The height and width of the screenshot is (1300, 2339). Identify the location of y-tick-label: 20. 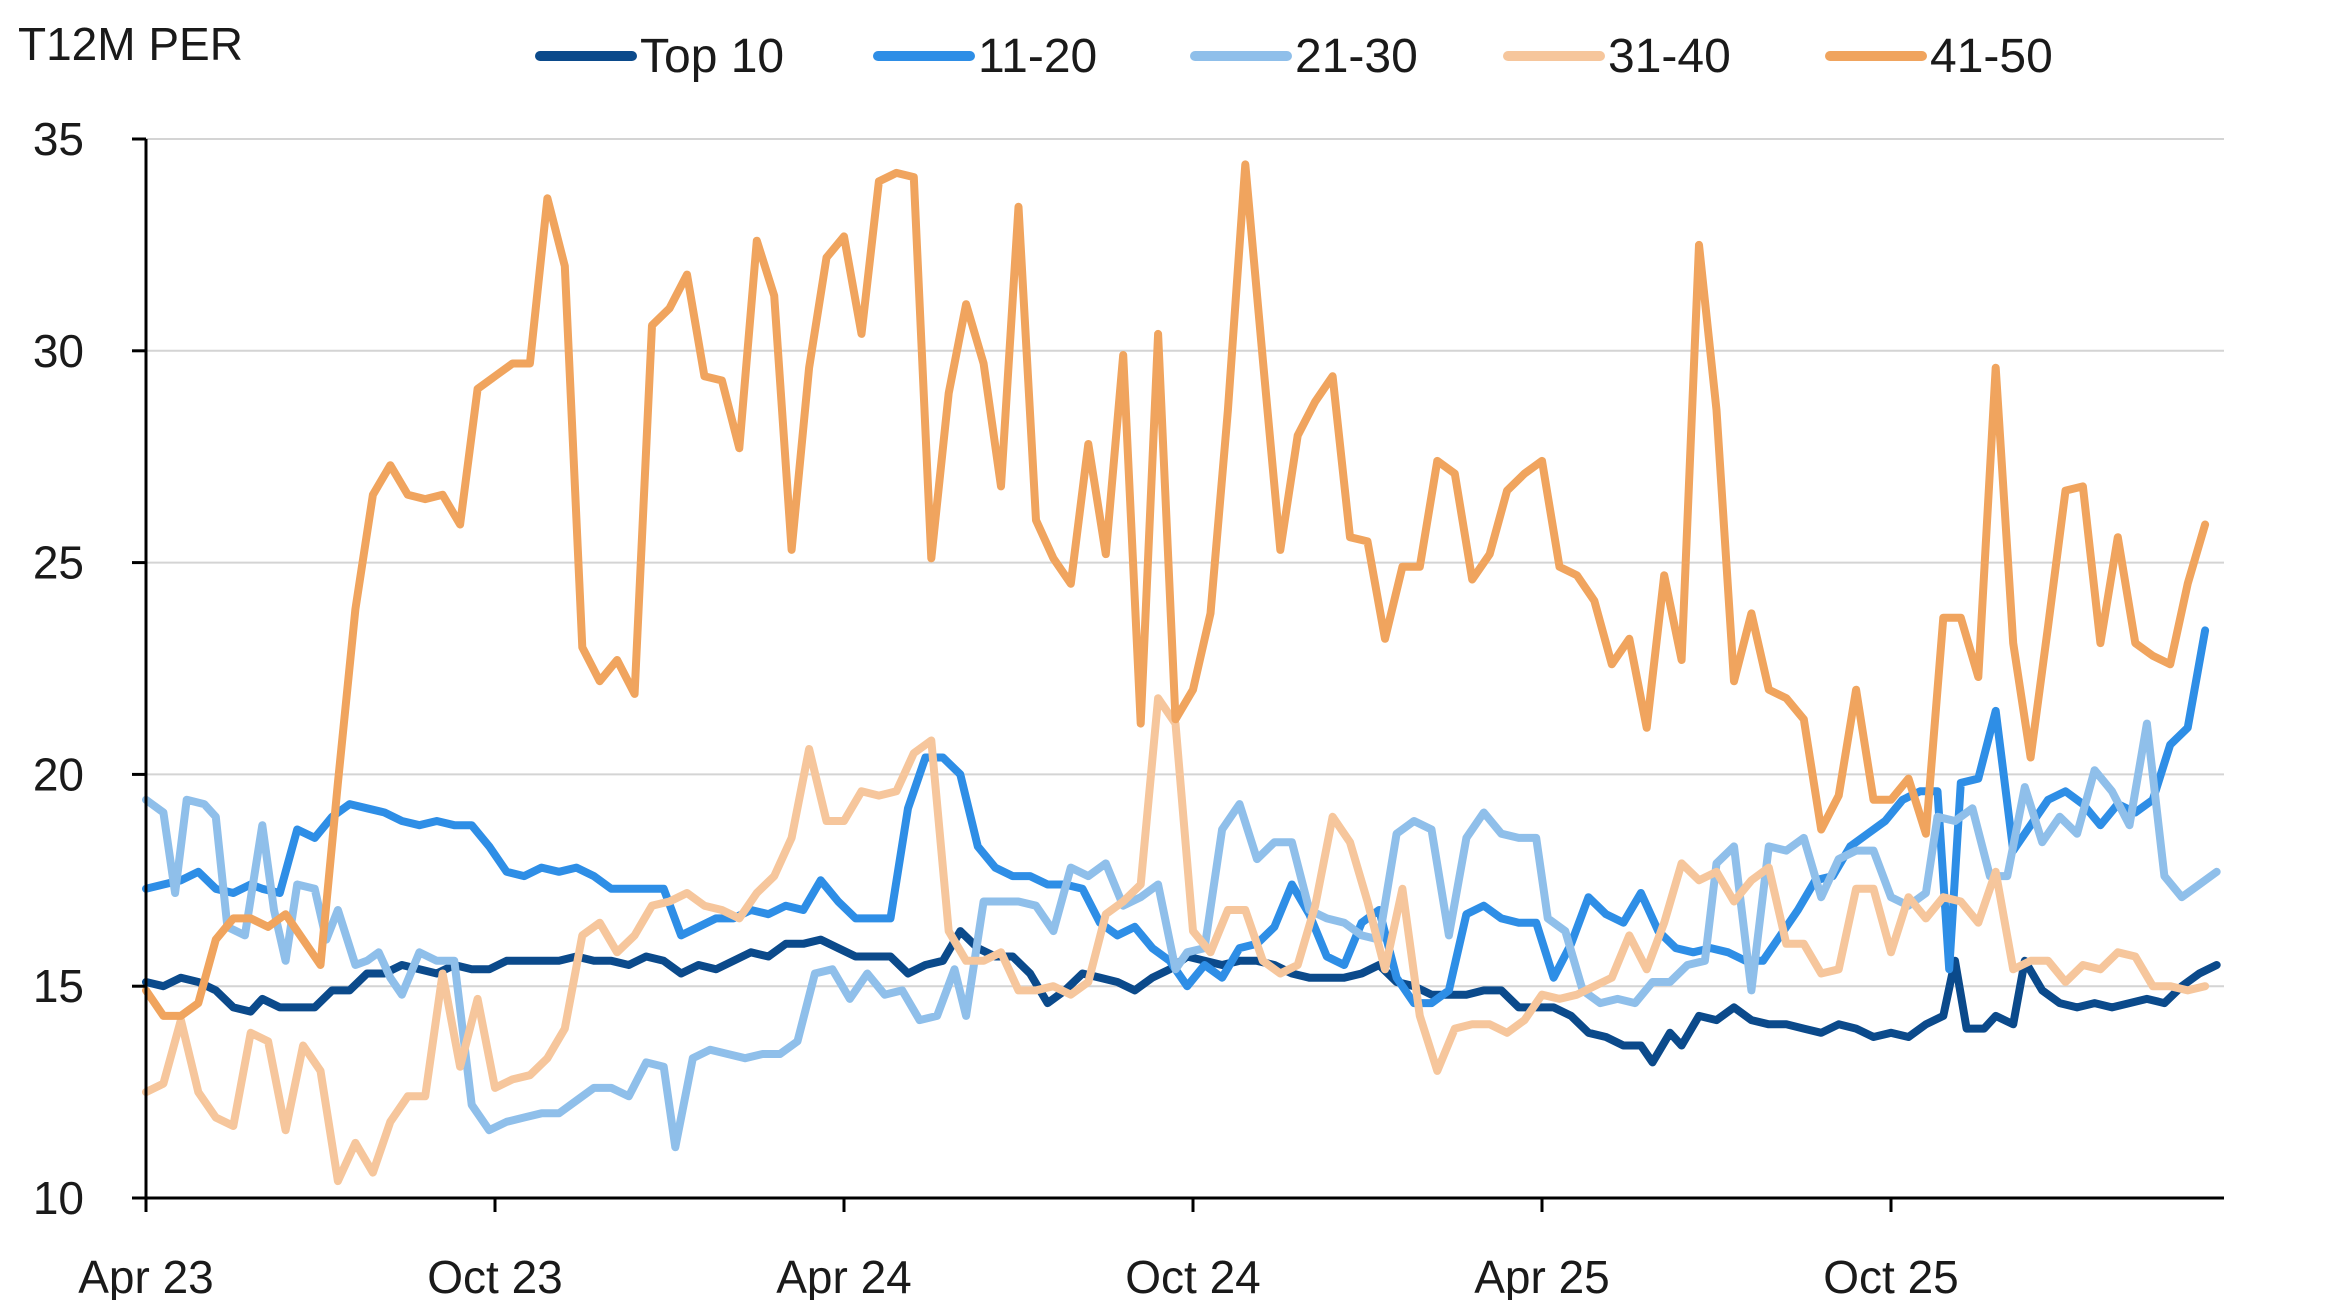
(58, 774).